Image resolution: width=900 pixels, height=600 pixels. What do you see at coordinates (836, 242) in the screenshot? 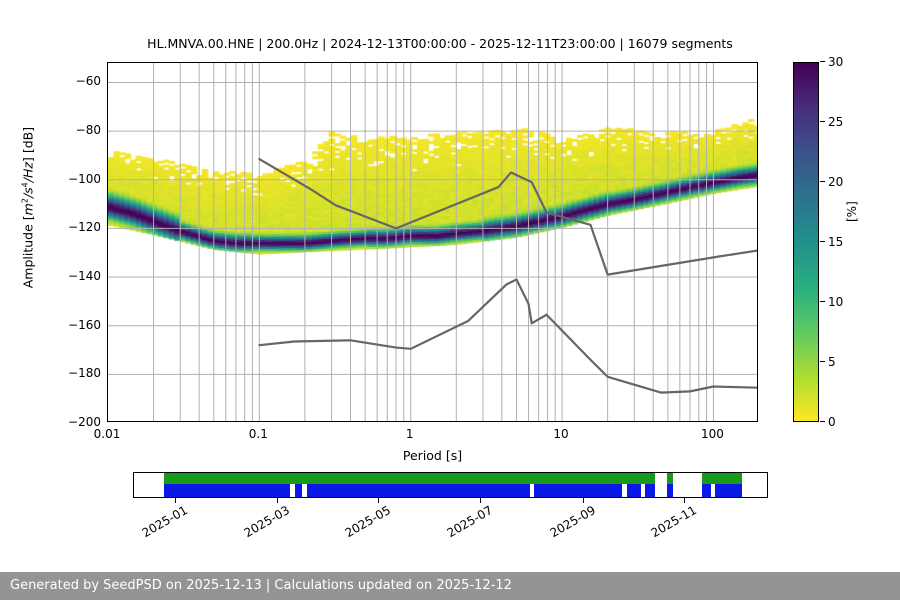
I see `colorbar-tick-value: 15` at bounding box center [836, 242].